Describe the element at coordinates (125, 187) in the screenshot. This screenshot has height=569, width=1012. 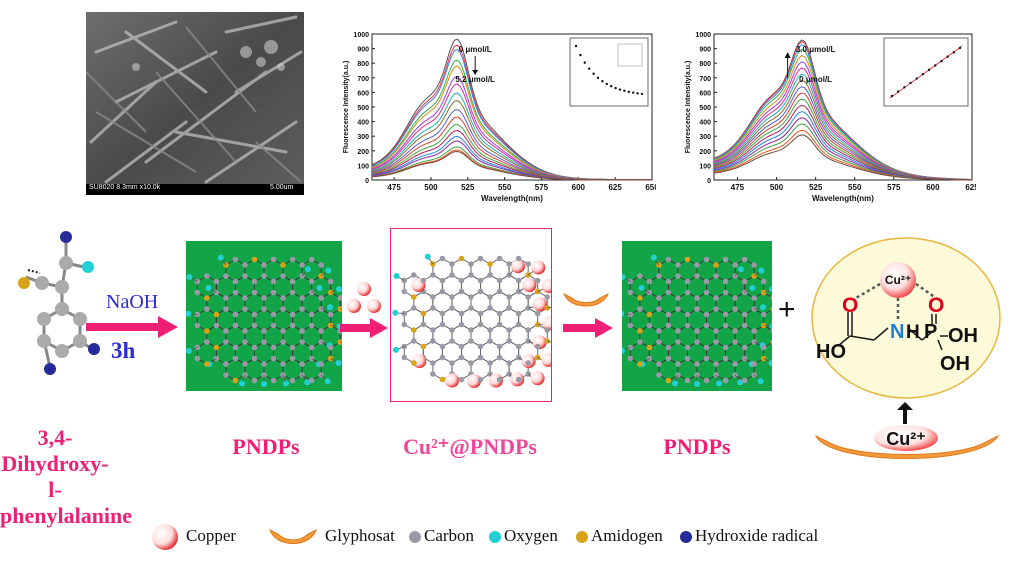
I see `sem-caption: SU8020 8.3mm x10.0k` at that location.